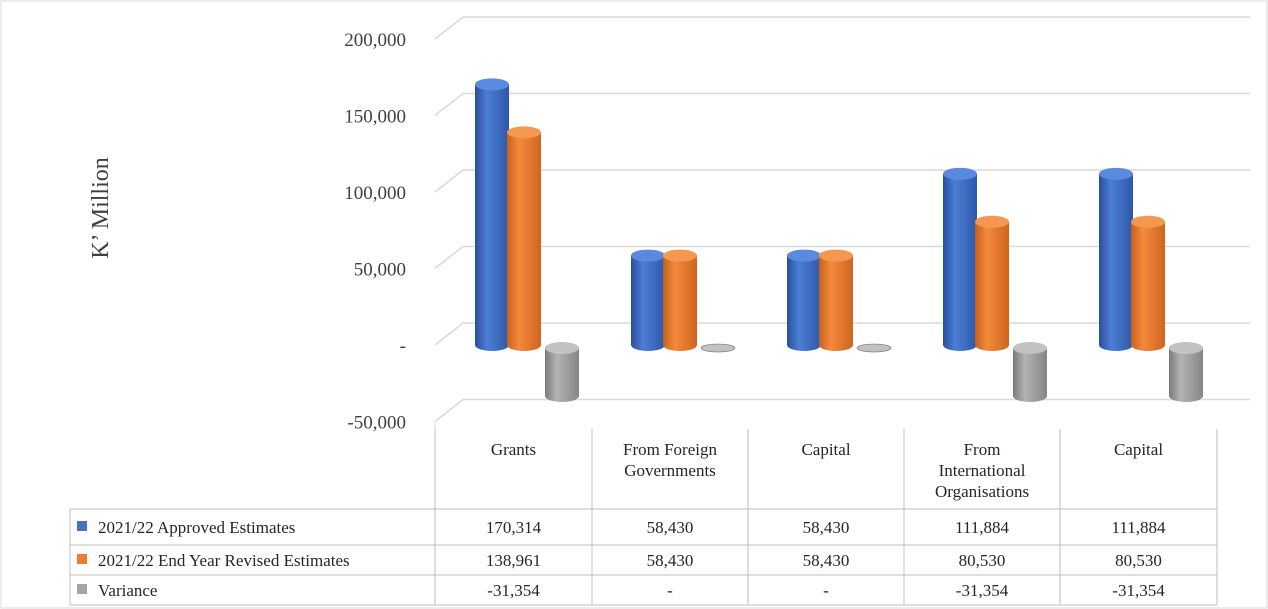 The width and height of the screenshot is (1268, 609). I want to click on category-label: Grants, so click(513, 449).